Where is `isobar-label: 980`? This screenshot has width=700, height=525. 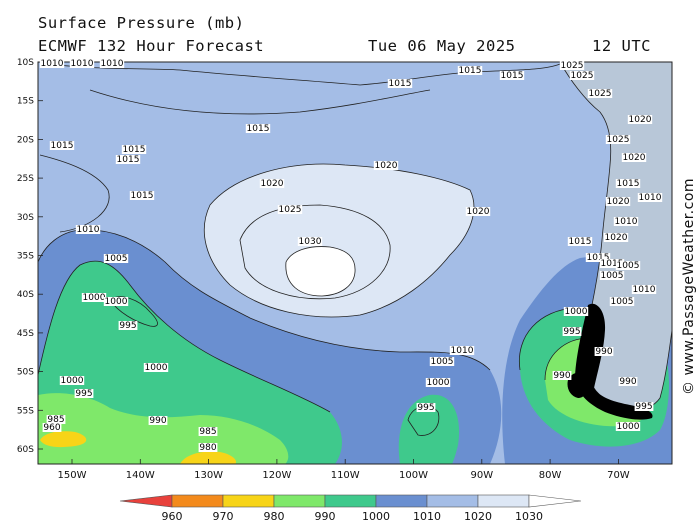
isobar-label: 980 is located at coordinates (207, 448).